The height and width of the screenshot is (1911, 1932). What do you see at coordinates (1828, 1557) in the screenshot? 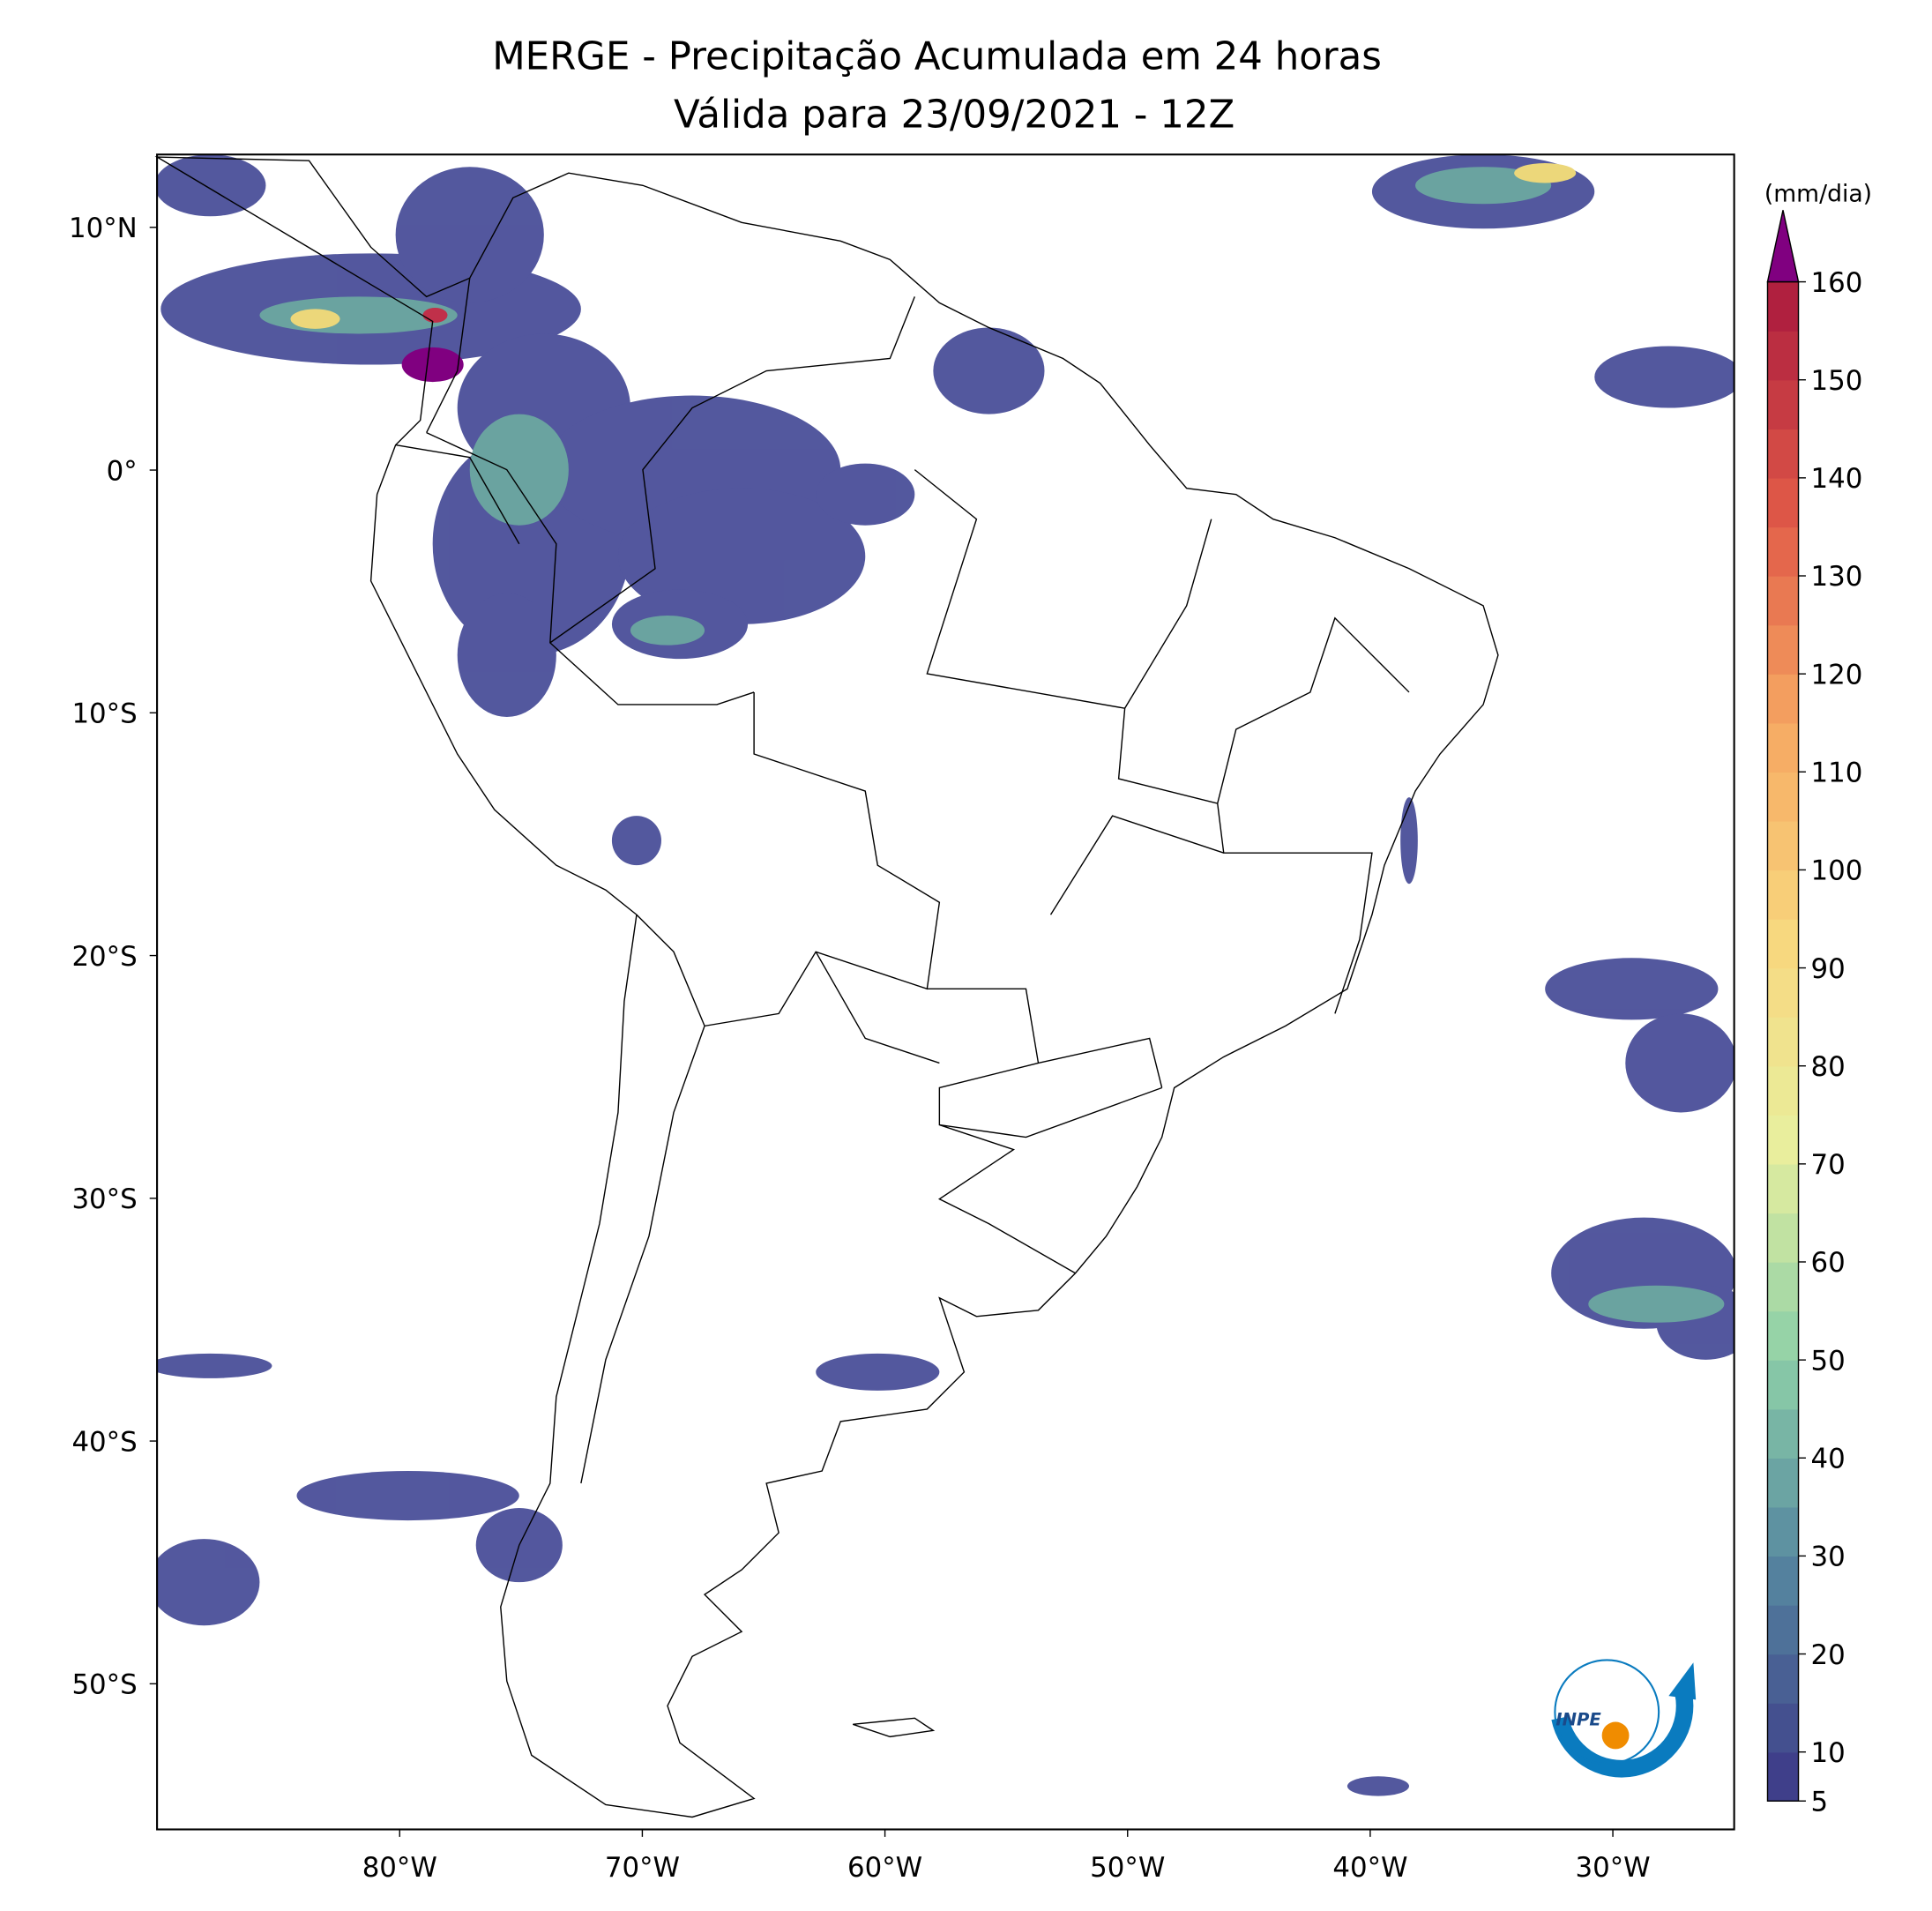
I see `colorbar-tick-label: 30` at bounding box center [1828, 1557].